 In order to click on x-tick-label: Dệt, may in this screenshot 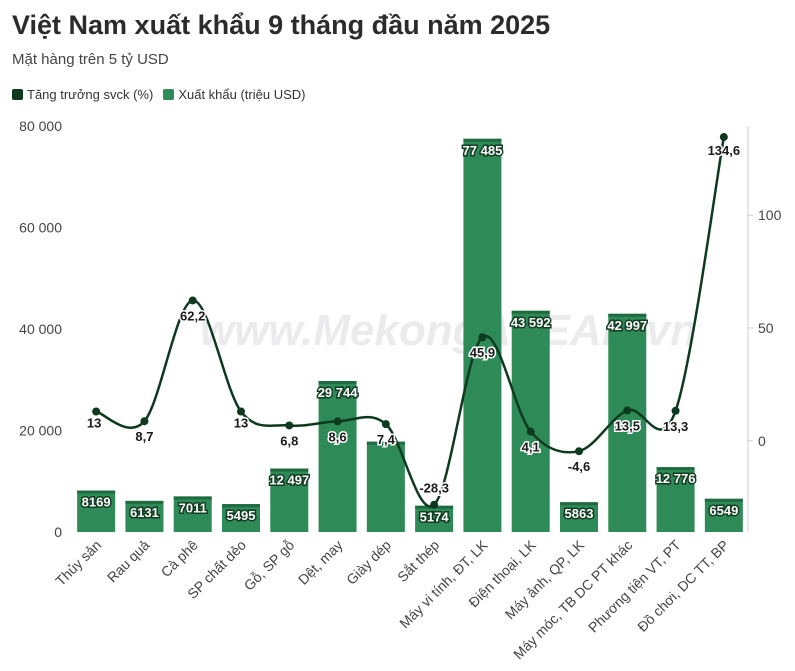, I will do `click(320, 562)`.